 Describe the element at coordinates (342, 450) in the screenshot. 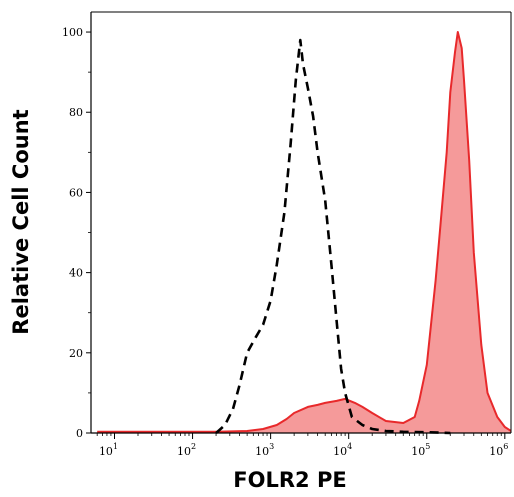

I see `x-tick-label: 10⁴` at that location.